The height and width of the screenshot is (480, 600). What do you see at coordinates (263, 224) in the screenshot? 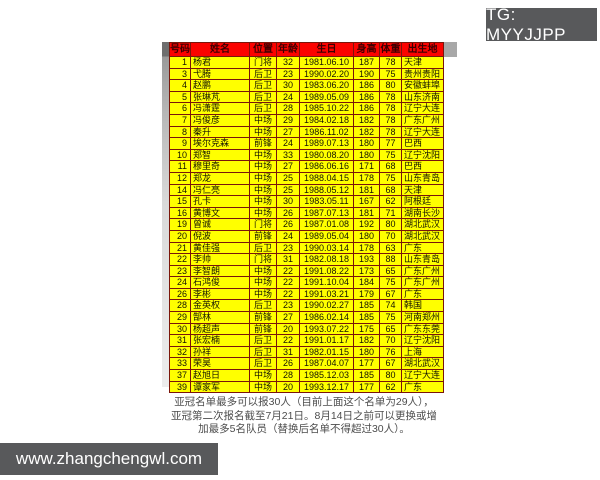
I see `table-cell: 门将` at bounding box center [263, 224].